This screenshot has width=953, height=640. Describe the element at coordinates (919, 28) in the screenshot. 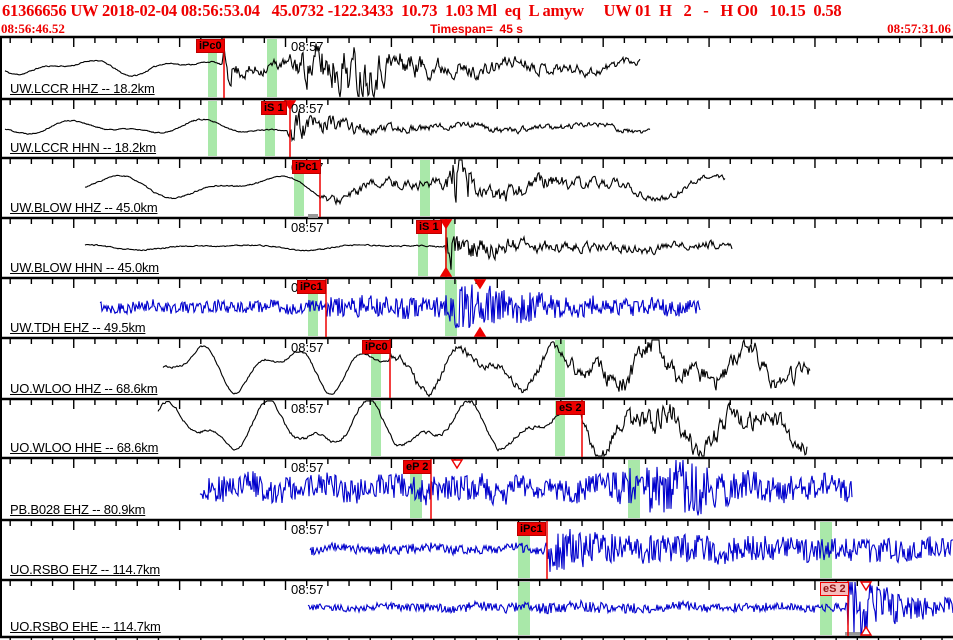

I see `window-end-time: 08:57:31.06` at that location.